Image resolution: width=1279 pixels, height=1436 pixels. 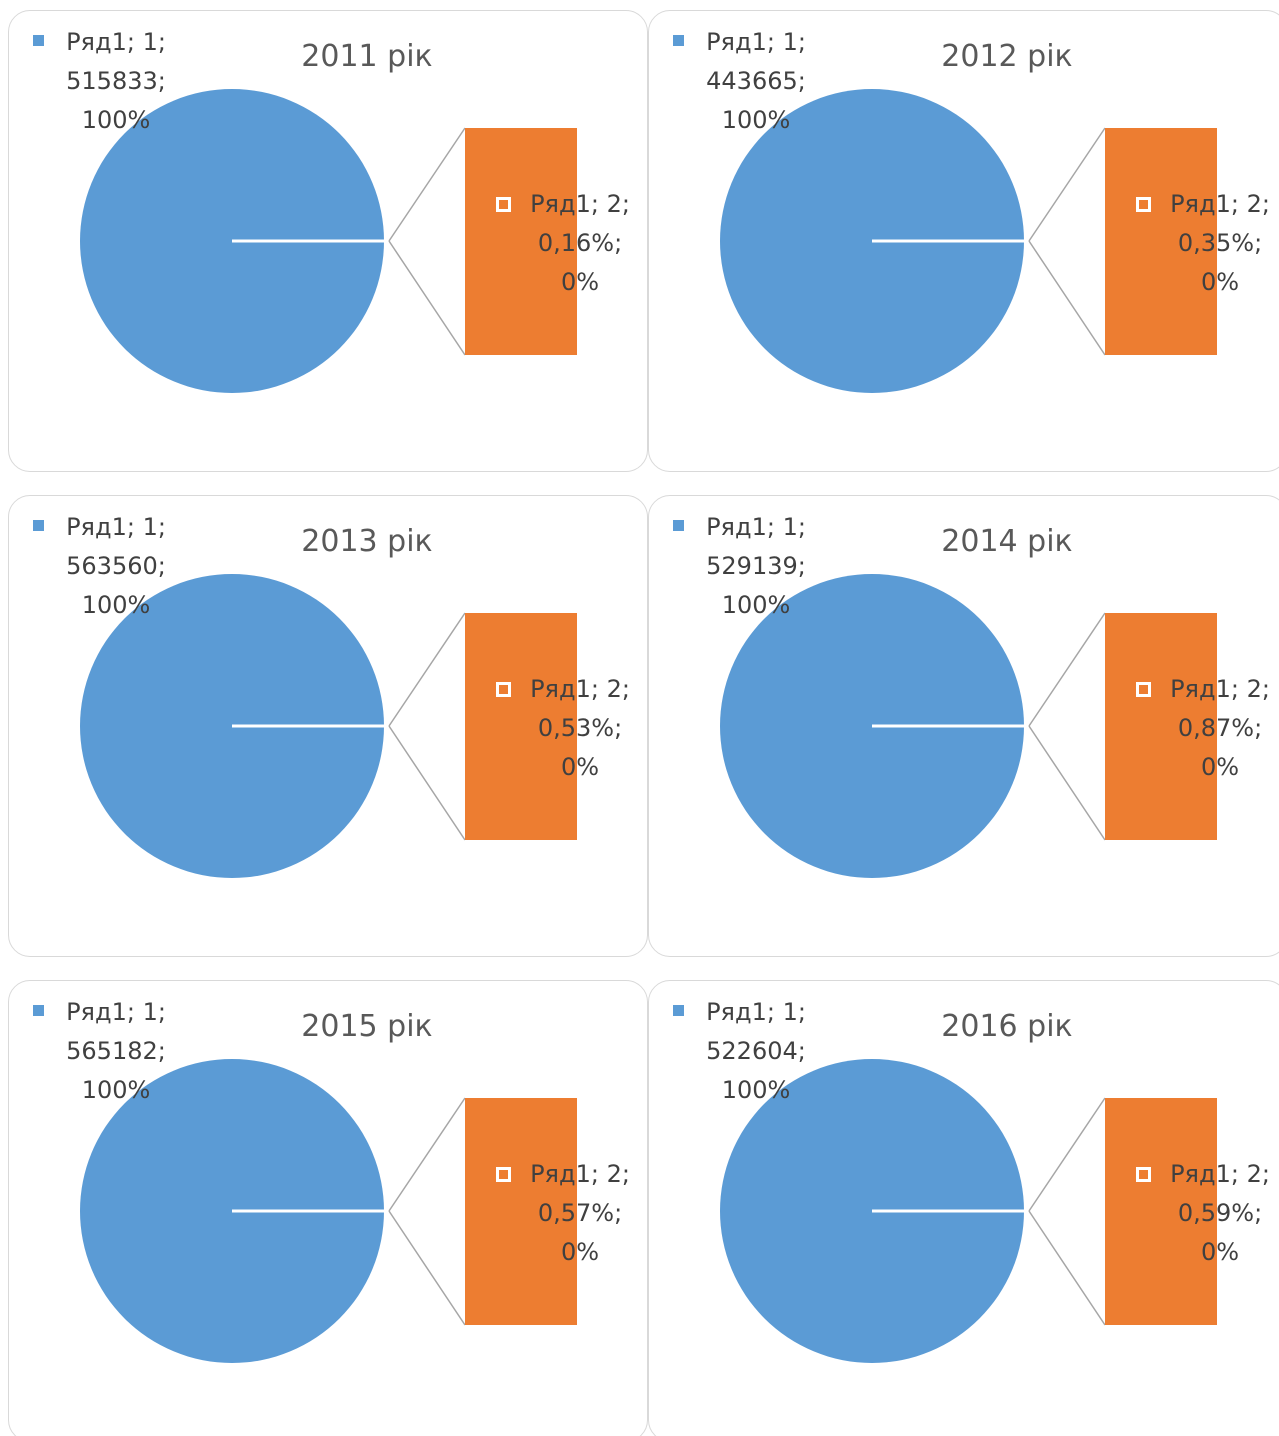 I want to click on data-label: Ряд1; 2; 0,53%; 0%, so click(x=580, y=728).